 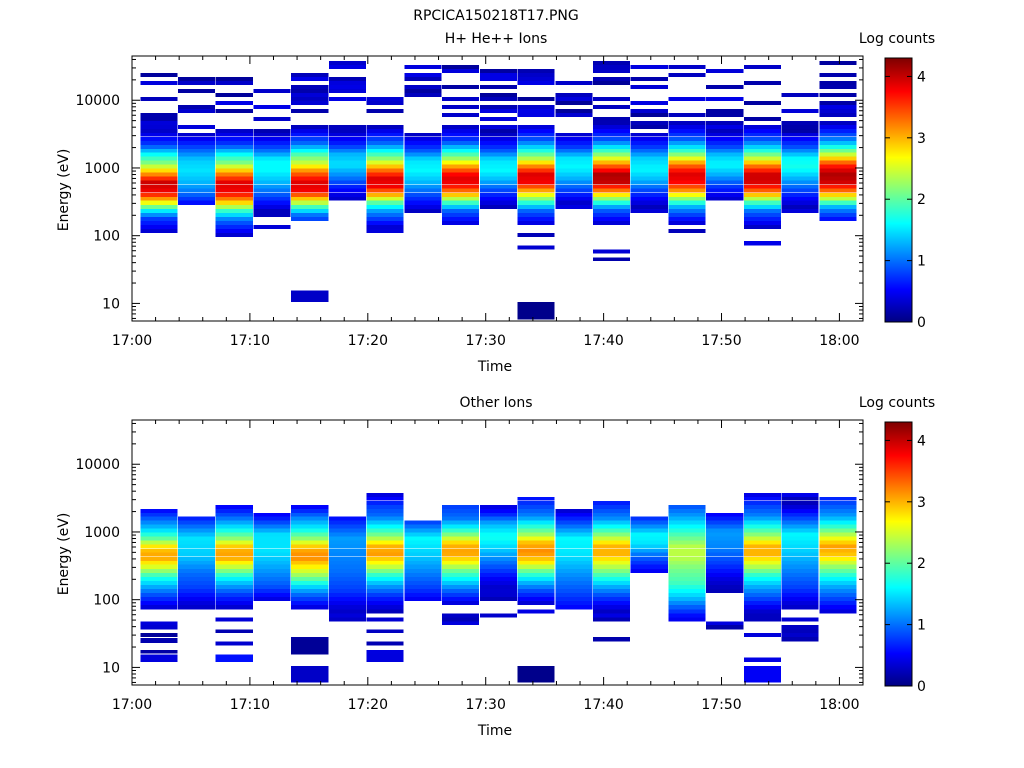 I want to click on colorbar-tick-label: 1, so click(x=921, y=626).